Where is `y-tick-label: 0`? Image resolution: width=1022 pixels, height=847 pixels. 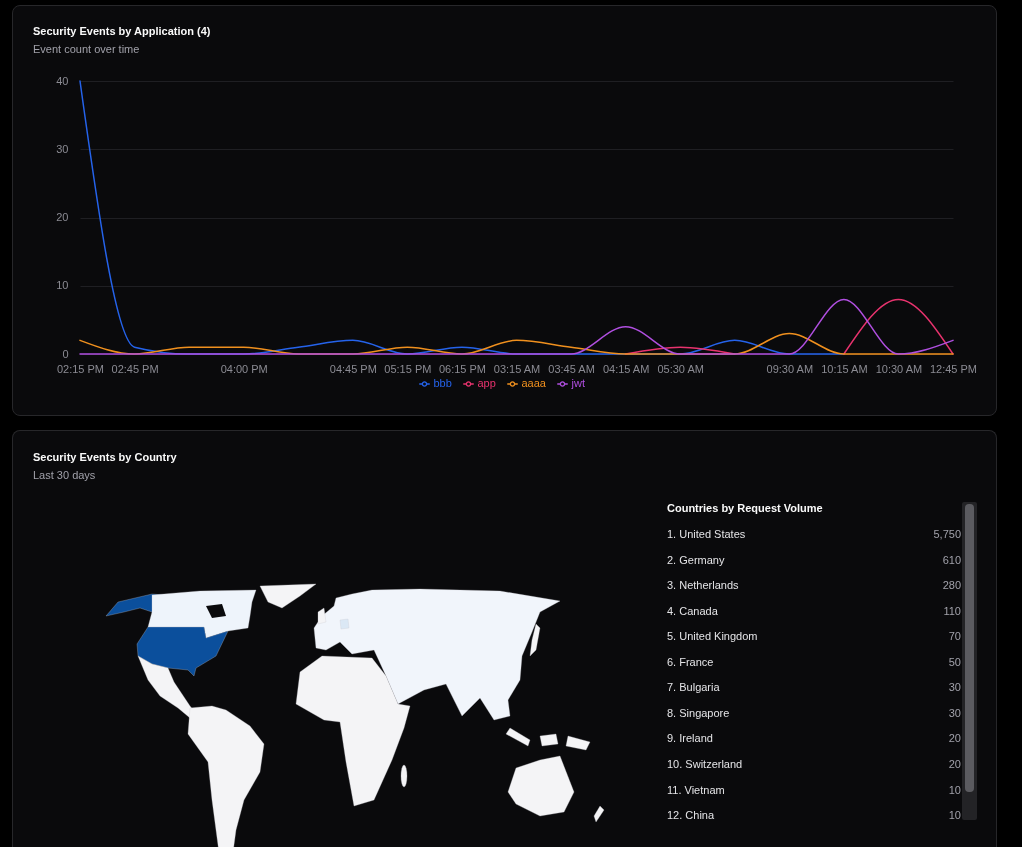
y-tick-label: 0 is located at coordinates (65, 353).